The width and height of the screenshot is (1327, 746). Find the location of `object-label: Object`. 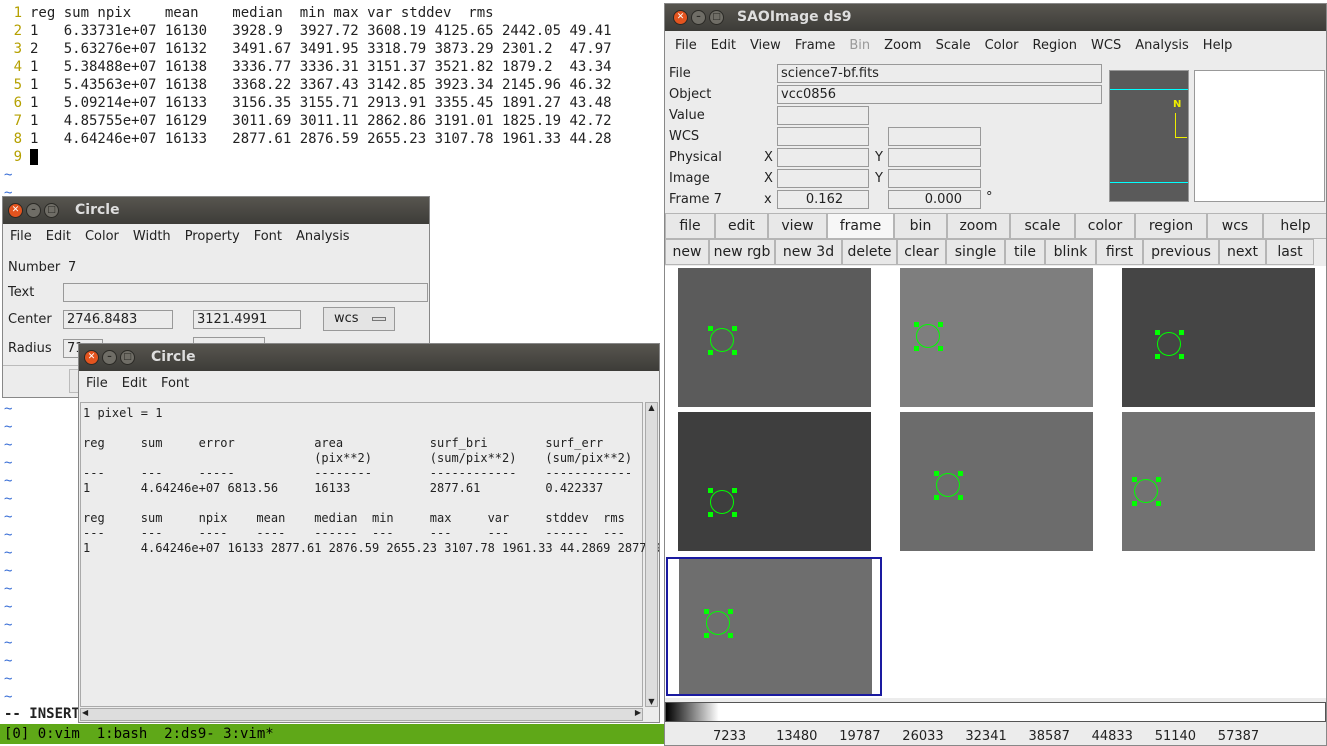

object-label: Object is located at coordinates (690, 94).